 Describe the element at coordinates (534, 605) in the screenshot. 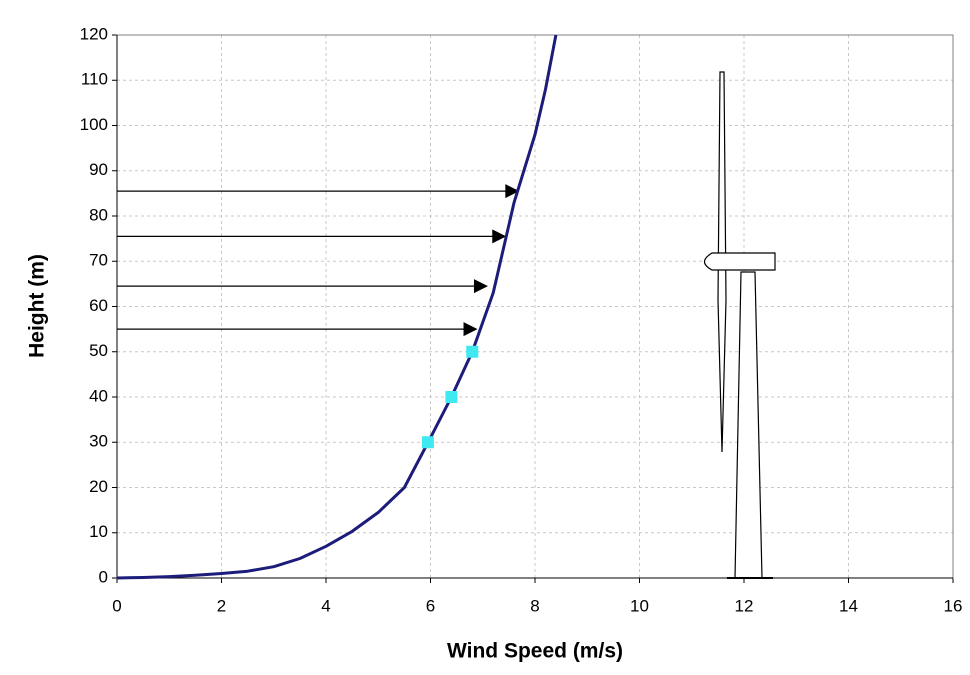

I see `x-tick-label: 8` at that location.